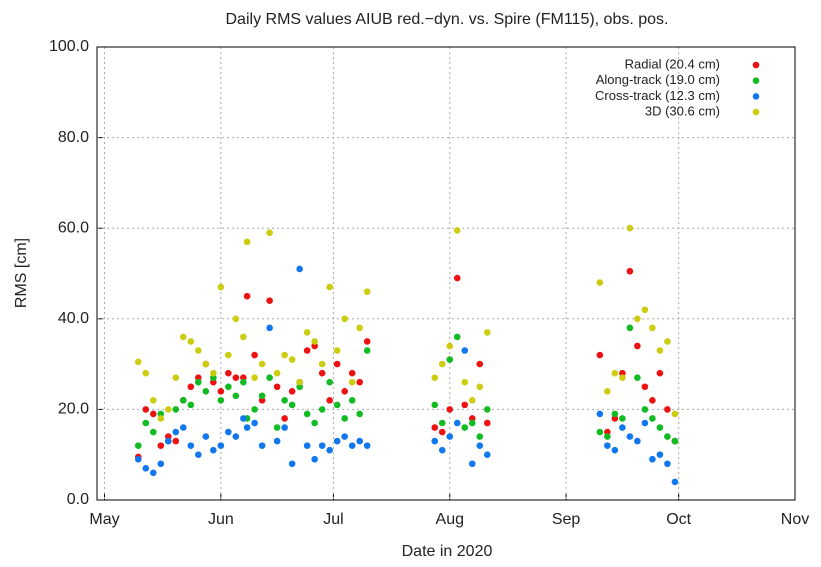  Describe the element at coordinates (78, 499) in the screenshot. I see `y-tick-label: 0.0` at that location.